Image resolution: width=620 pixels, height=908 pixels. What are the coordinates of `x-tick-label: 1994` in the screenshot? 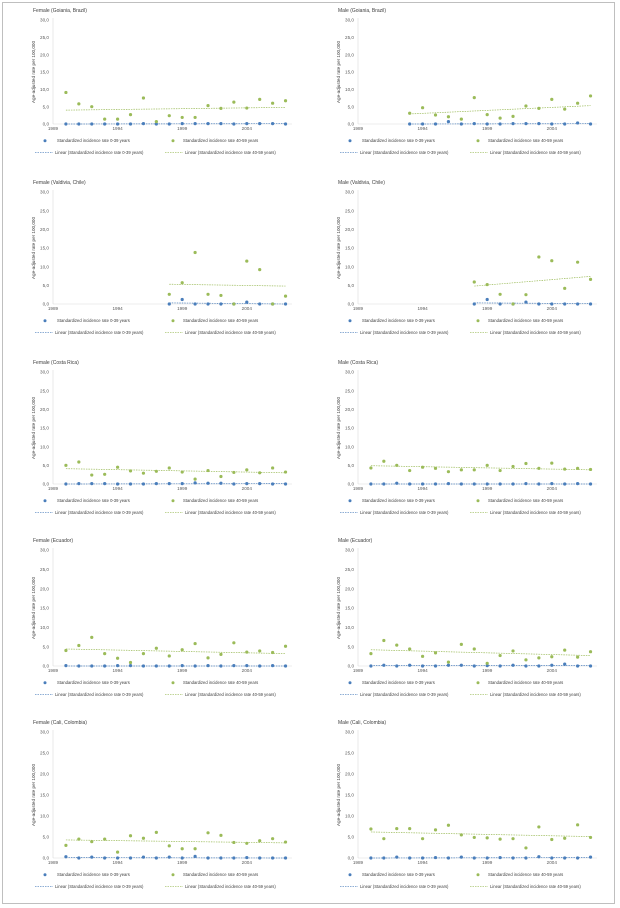 It's located at (422, 488).